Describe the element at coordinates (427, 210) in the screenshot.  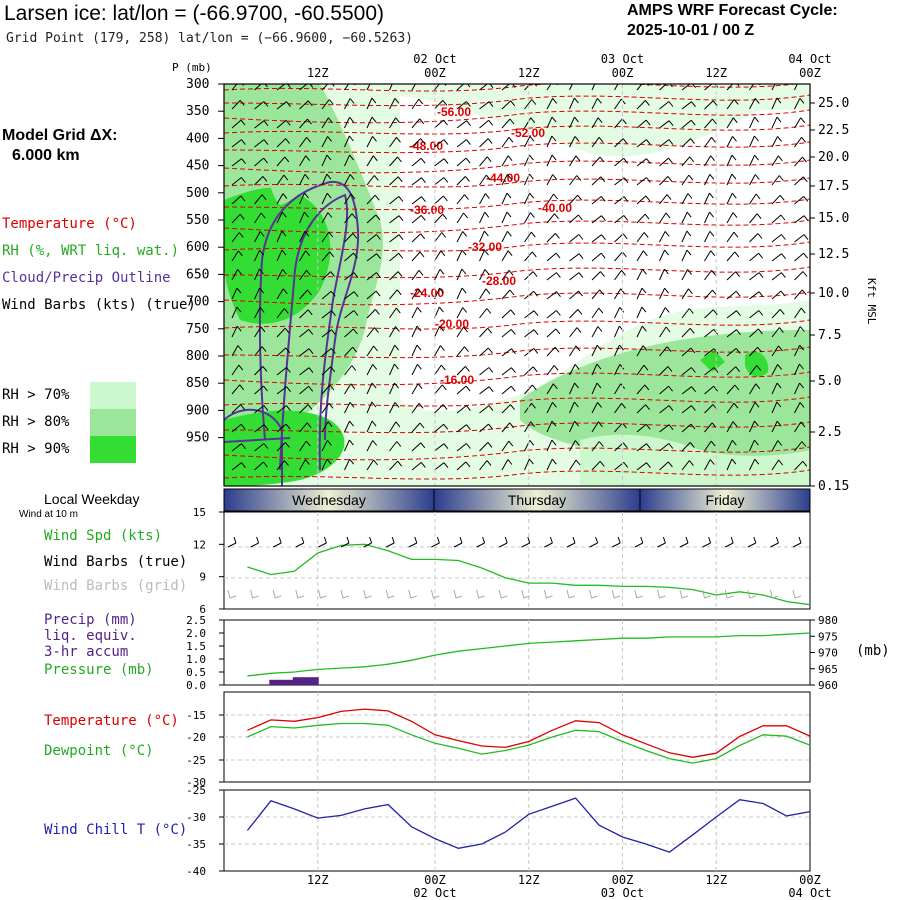
I see `temp-contour-label: -36.00` at that location.